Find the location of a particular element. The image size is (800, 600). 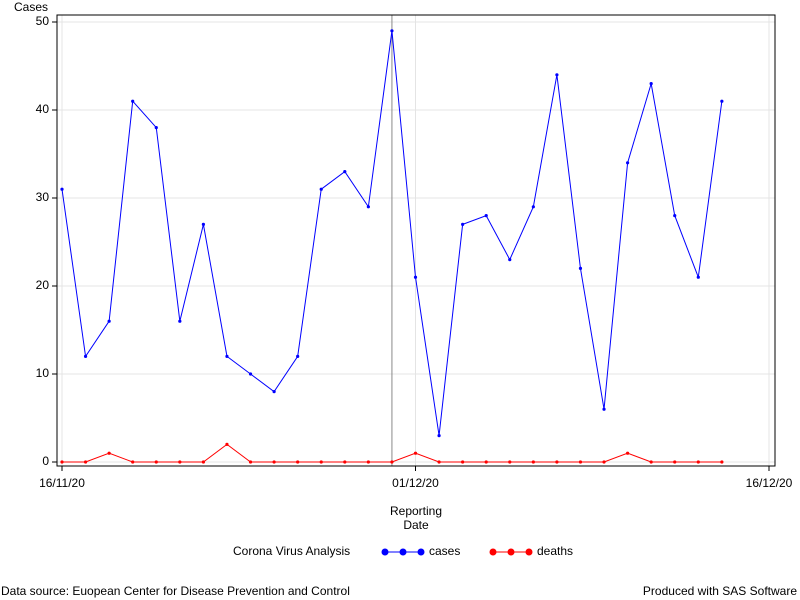

y-tick-label: 20 is located at coordinates (43, 285).